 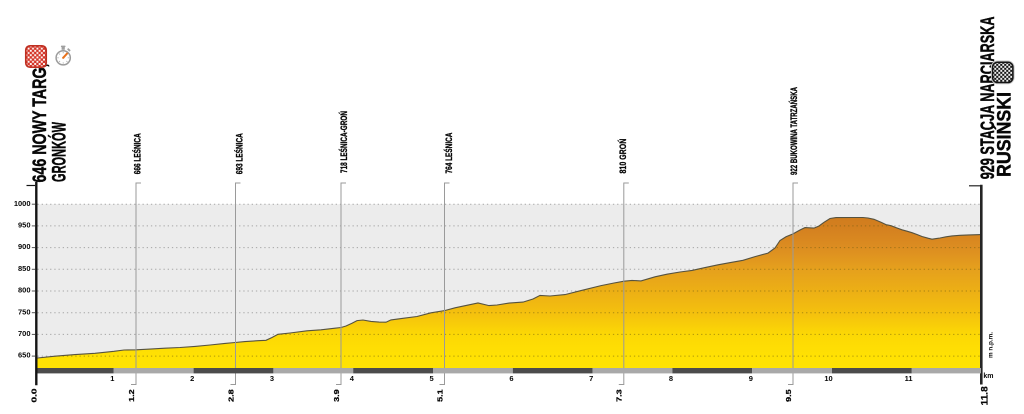 What do you see at coordinates (112, 378) in the screenshot?
I see `svg-text: 1` at bounding box center [112, 378].